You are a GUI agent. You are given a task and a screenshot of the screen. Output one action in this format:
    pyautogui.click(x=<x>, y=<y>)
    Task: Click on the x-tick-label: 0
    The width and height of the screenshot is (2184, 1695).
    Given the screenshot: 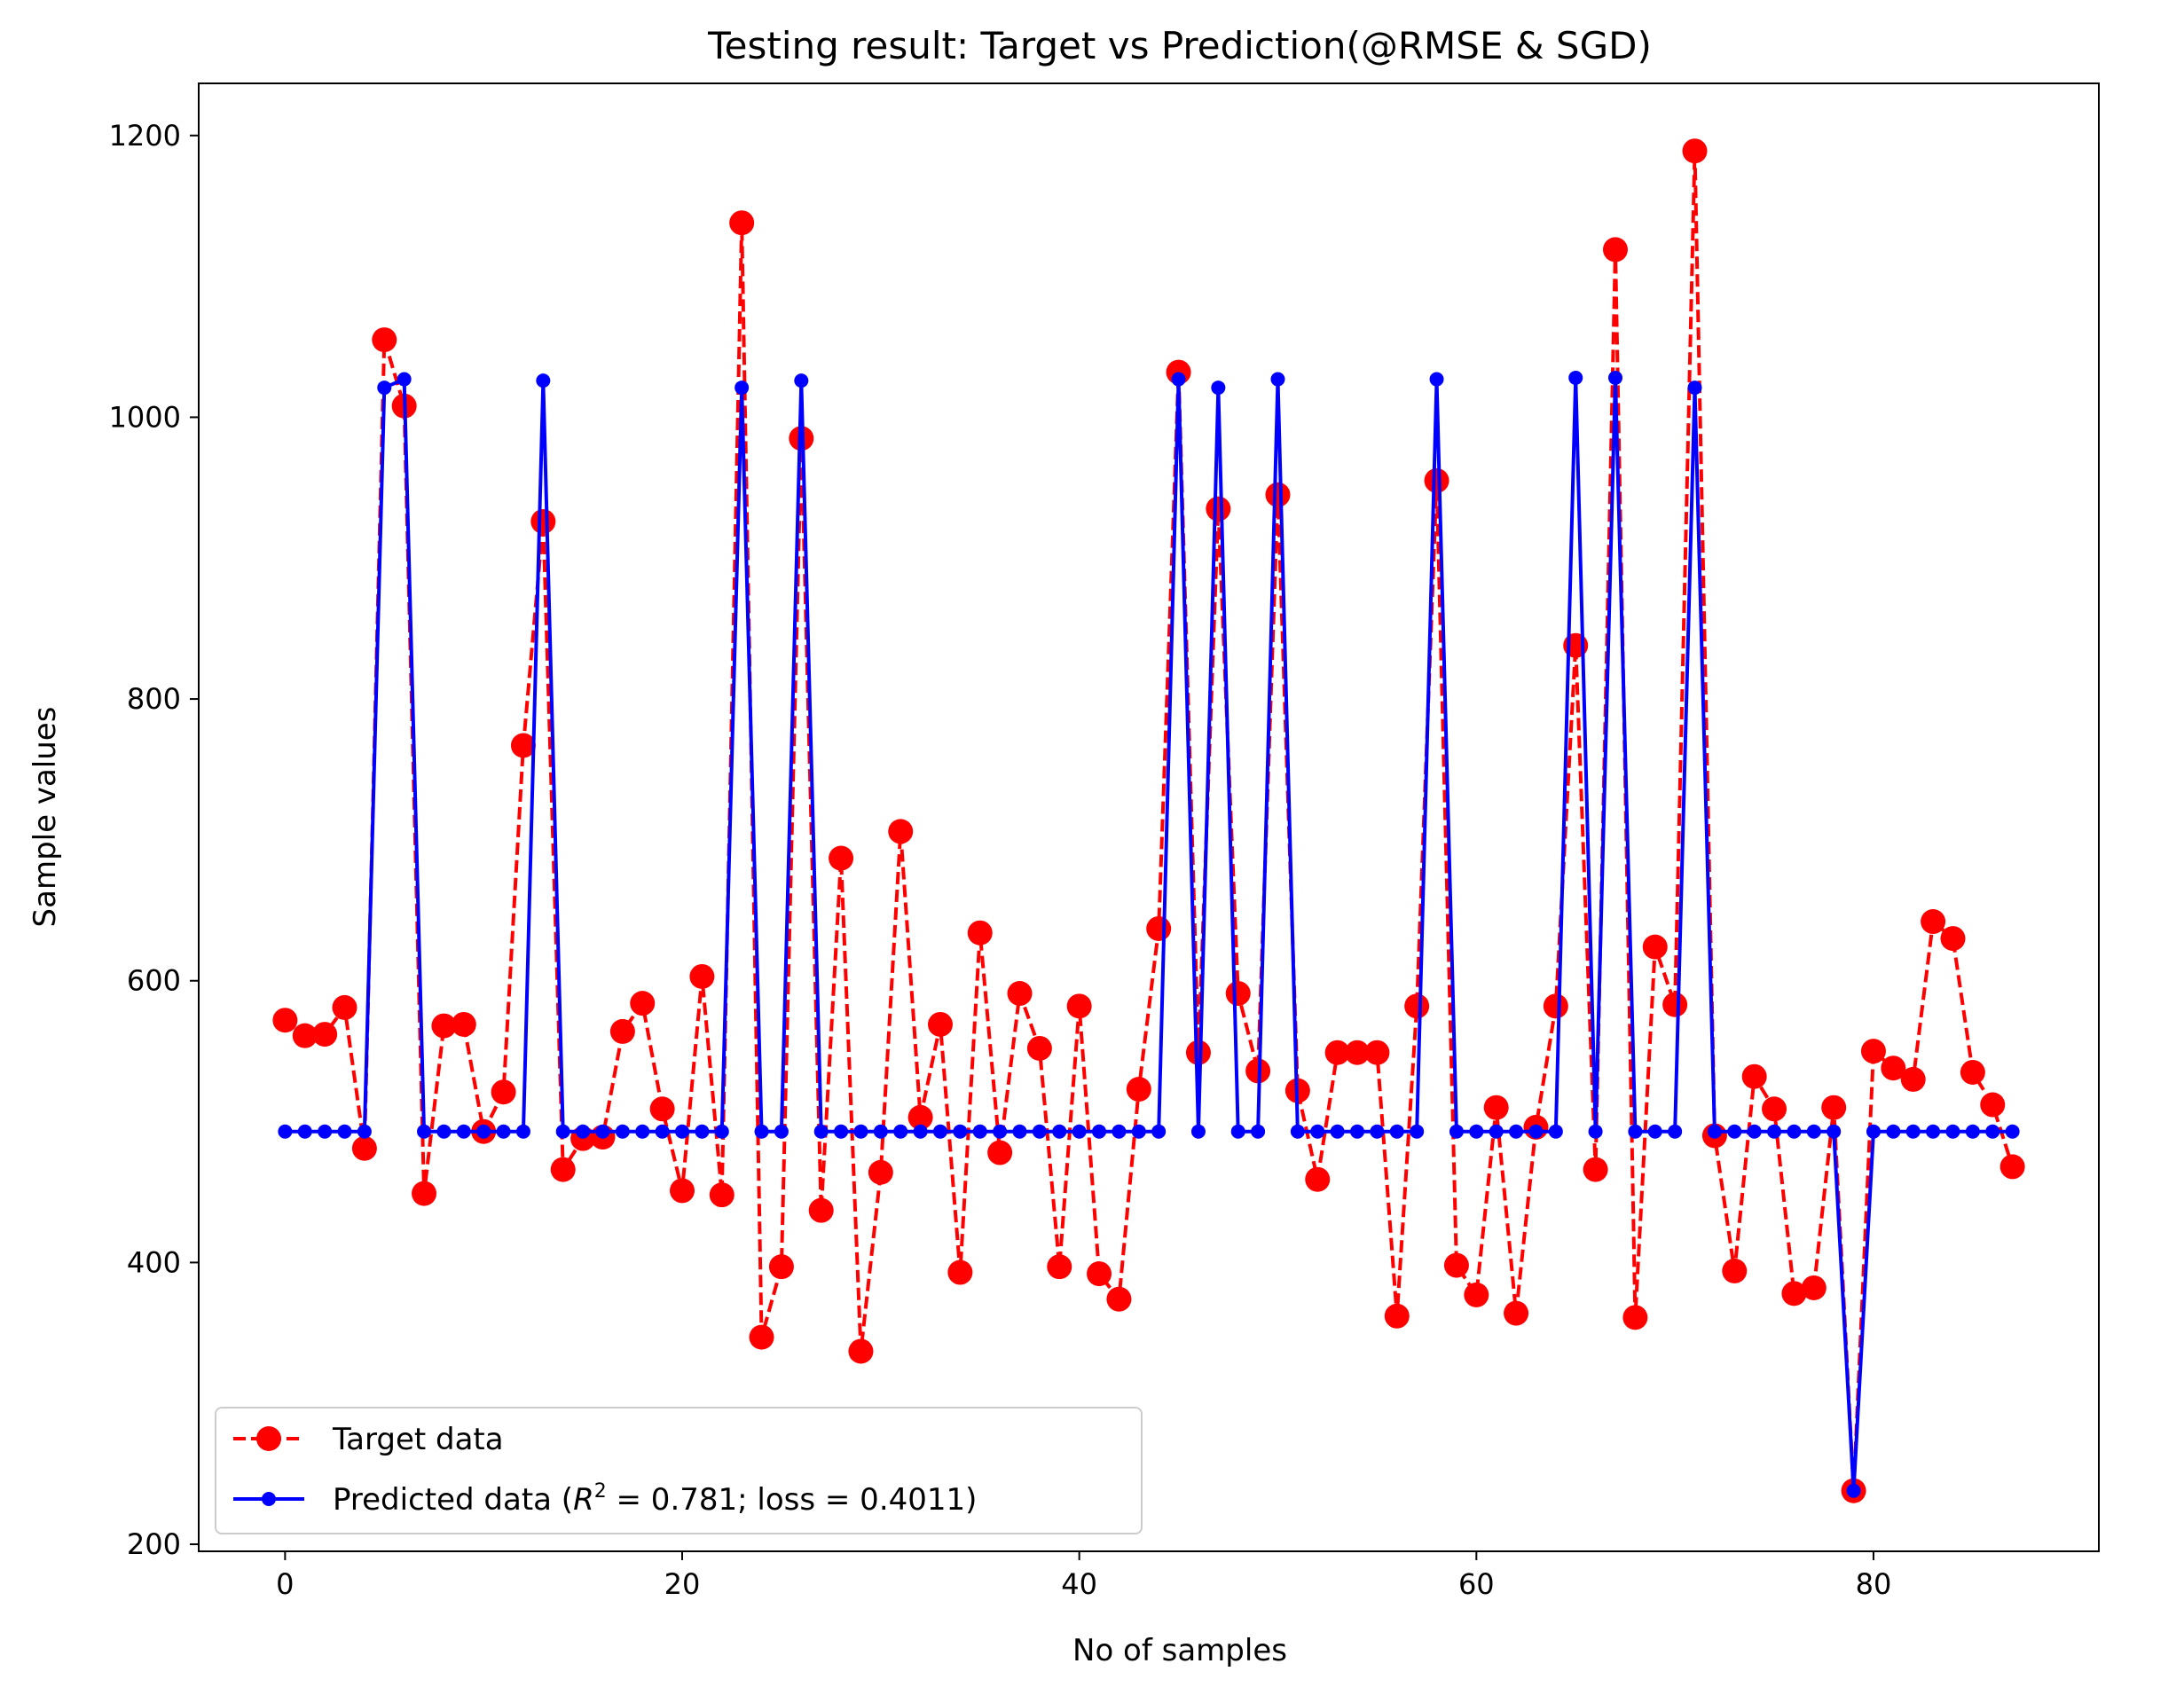 What is the action you would take?
    pyautogui.click(x=285, y=1584)
    